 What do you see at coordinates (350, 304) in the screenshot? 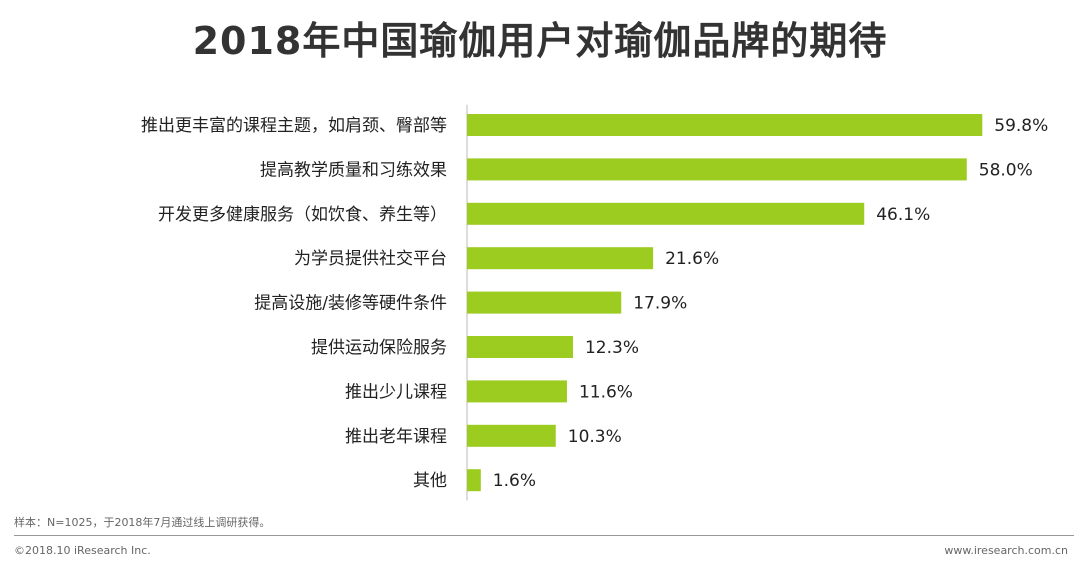
I see `category-label: 提高设施/装修等硬件条件` at bounding box center [350, 304].